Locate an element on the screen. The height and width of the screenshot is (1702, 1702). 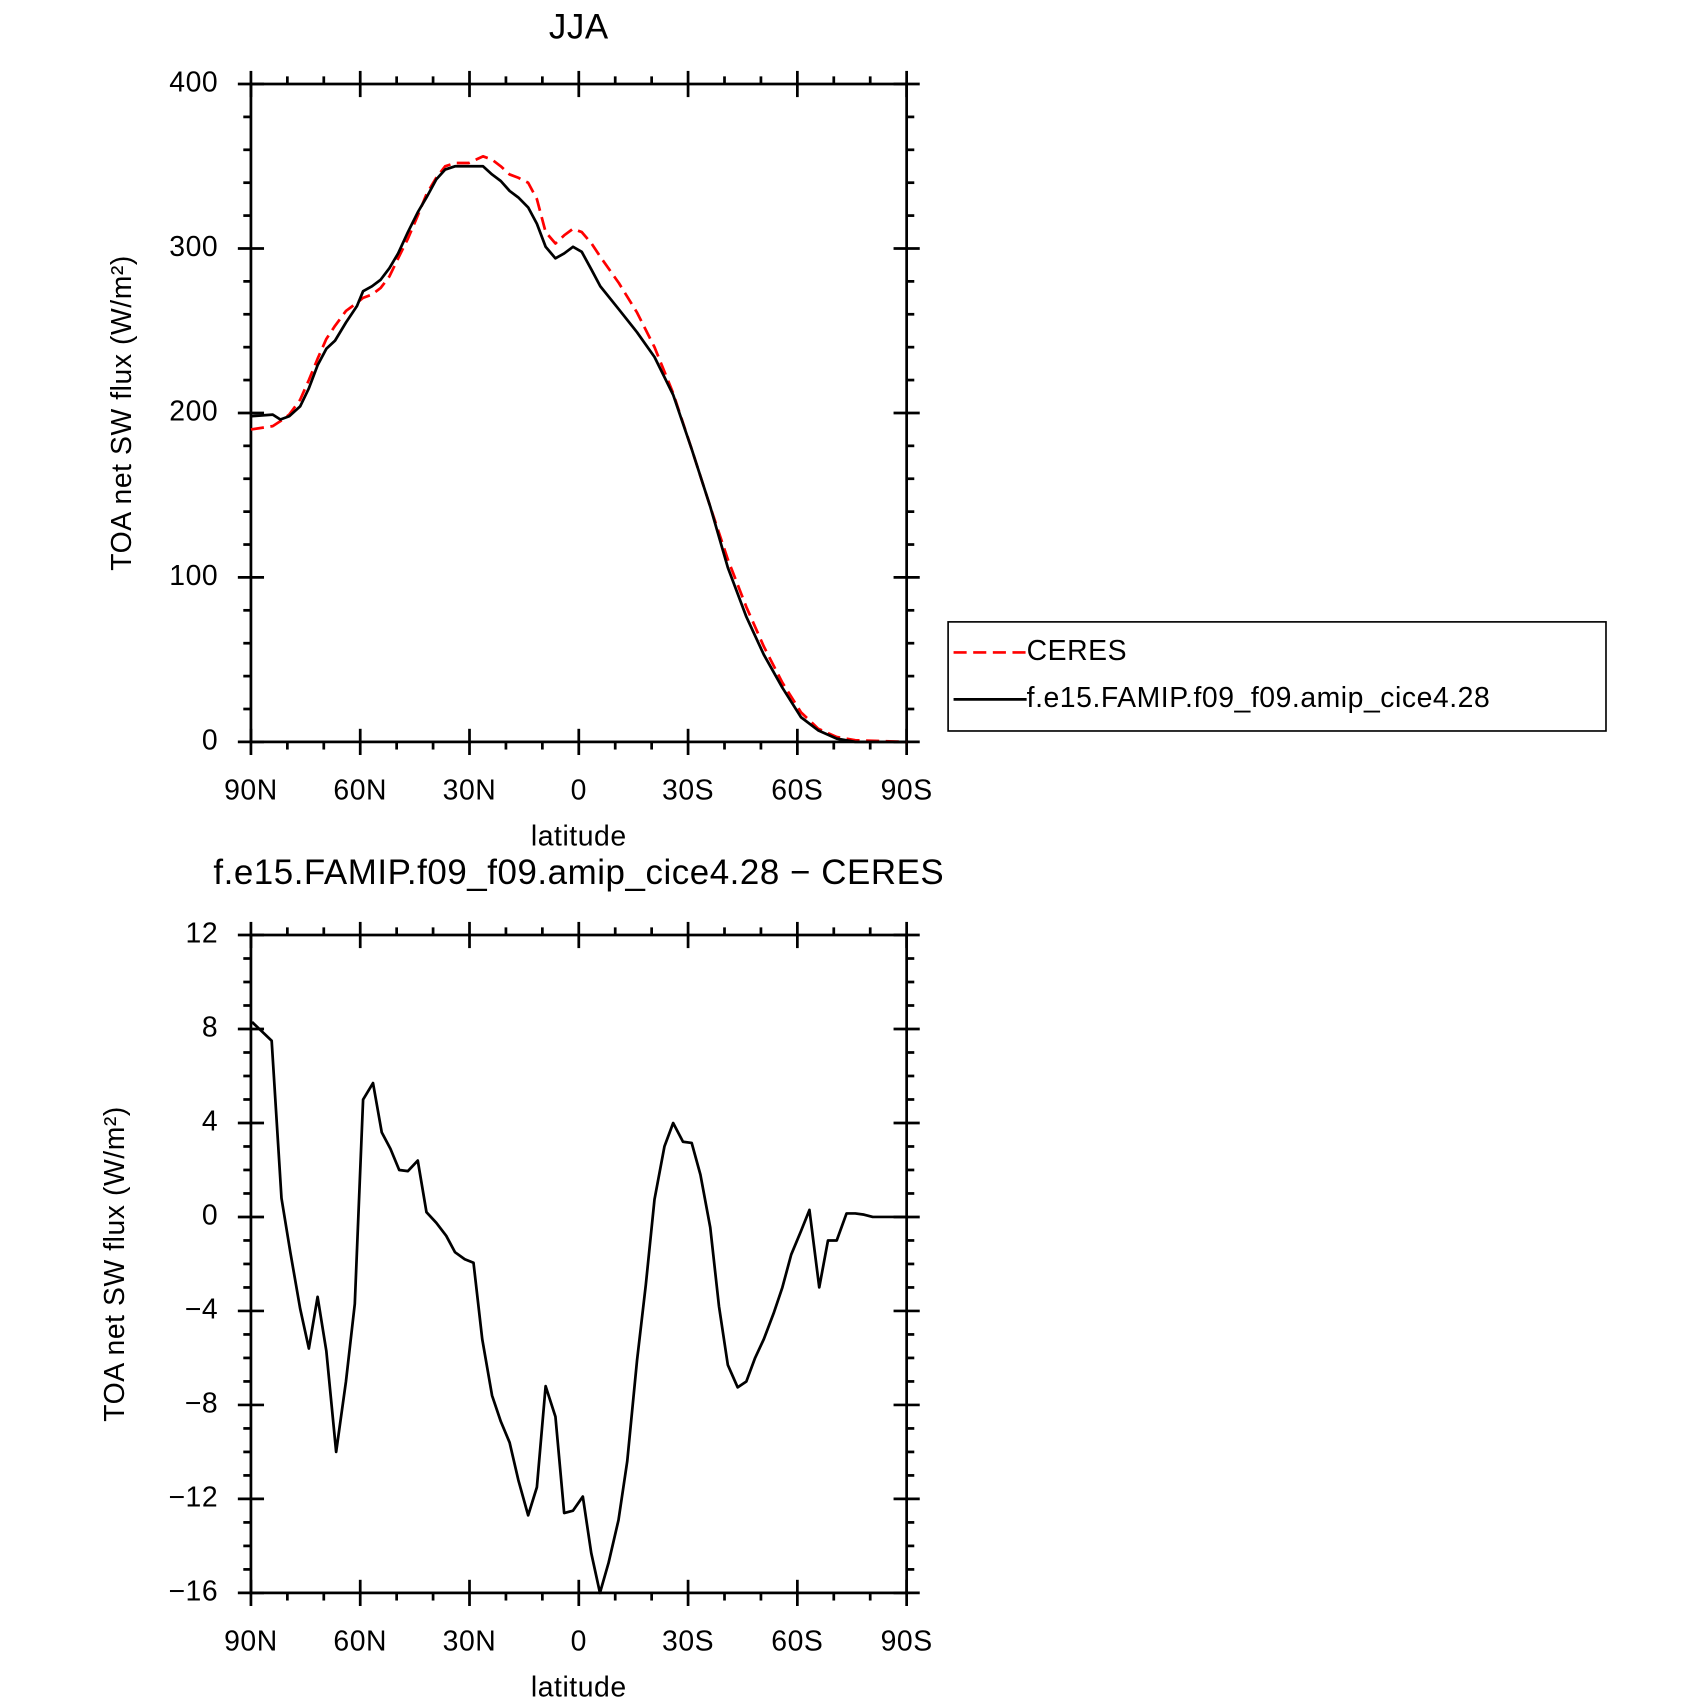
chart-title: JJA is located at coordinates (579, 27).